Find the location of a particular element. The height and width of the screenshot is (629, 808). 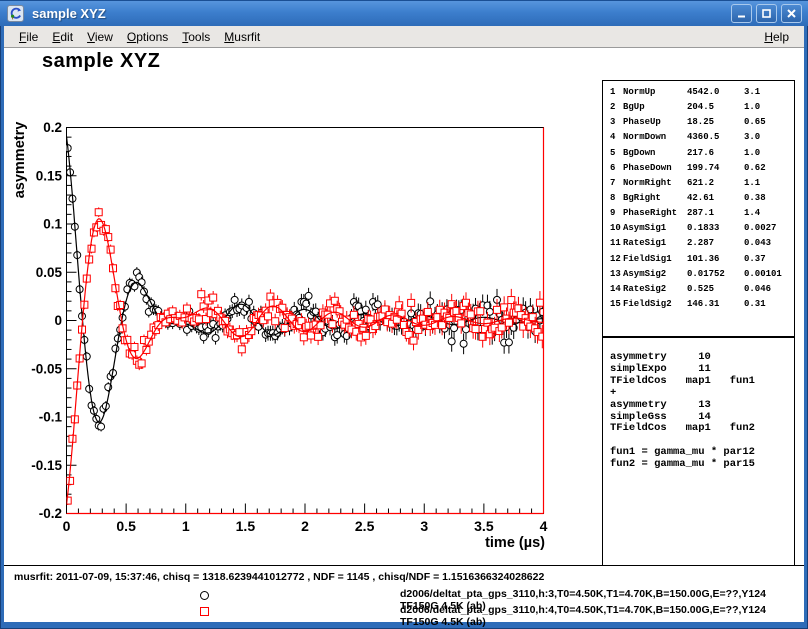

stat-val: 0.525 is located at coordinates (701, 288).